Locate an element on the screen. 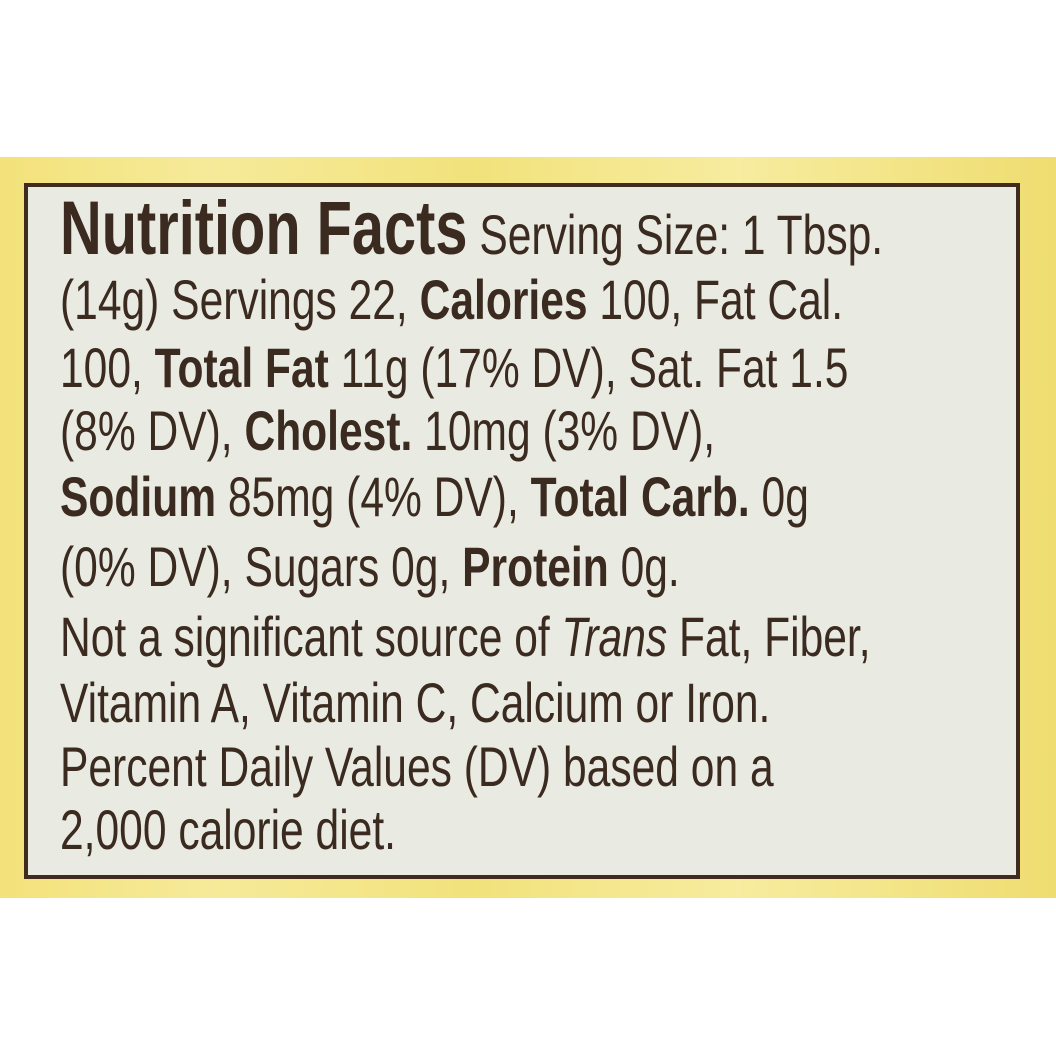 The height and width of the screenshot is (1056, 1056). fat-cal-value: 100, is located at coordinates (107, 367).